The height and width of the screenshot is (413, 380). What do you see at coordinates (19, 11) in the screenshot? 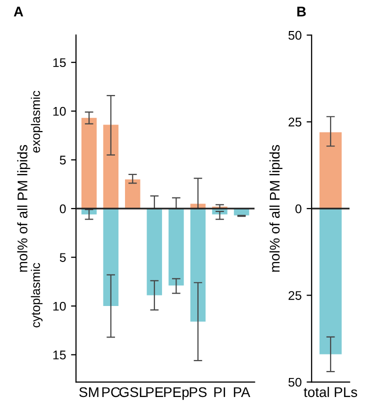
I see `chart-title: A` at bounding box center [19, 11].